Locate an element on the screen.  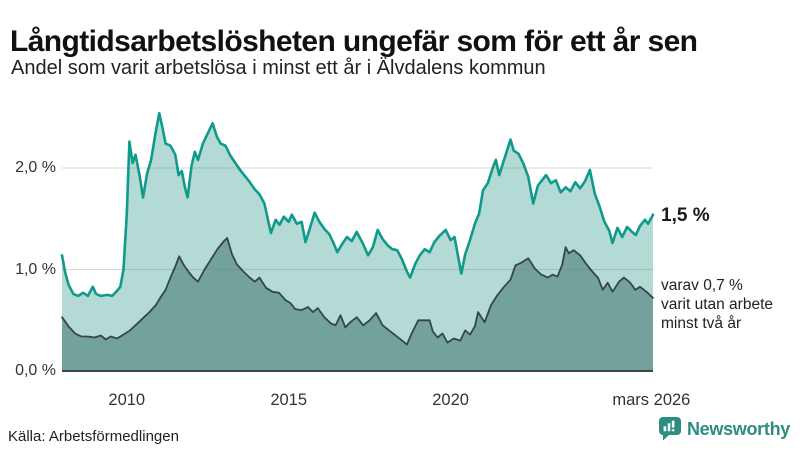
newsworthy-logo: Newsworthy is located at coordinates (724, 429).